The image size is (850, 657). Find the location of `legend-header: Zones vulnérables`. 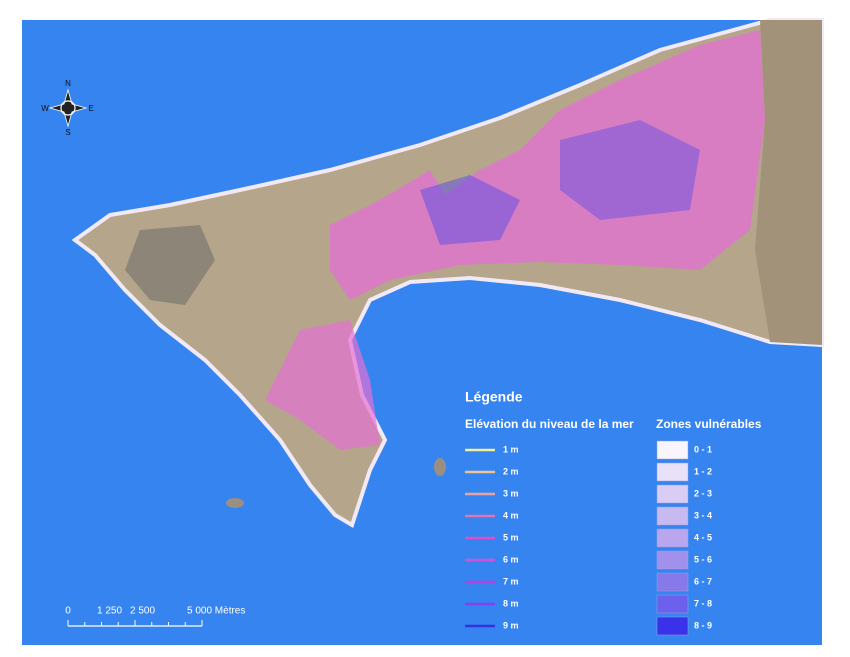

legend-header: Zones vulnérables is located at coordinates (709, 424).